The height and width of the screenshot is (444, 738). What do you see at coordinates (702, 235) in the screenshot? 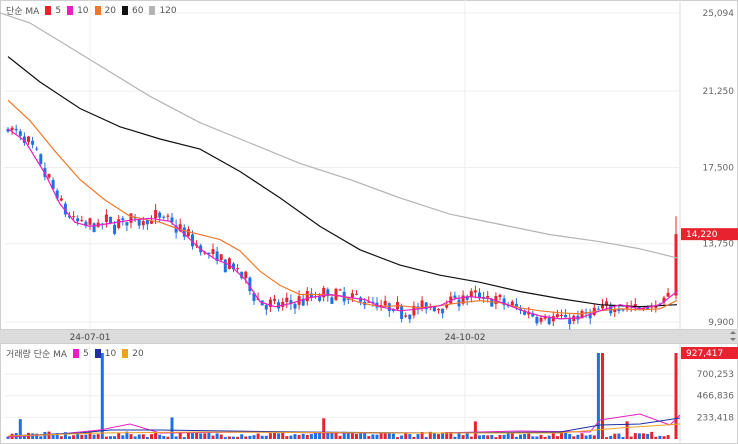
I see `current-price-label: 14,220` at bounding box center [702, 235].